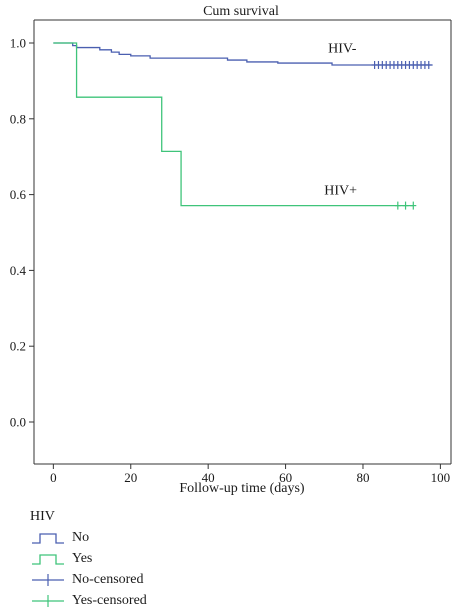 The height and width of the screenshot is (611, 452). What do you see at coordinates (340, 191) in the screenshot?
I see `series-annotation-yes: HIV+` at bounding box center [340, 191].